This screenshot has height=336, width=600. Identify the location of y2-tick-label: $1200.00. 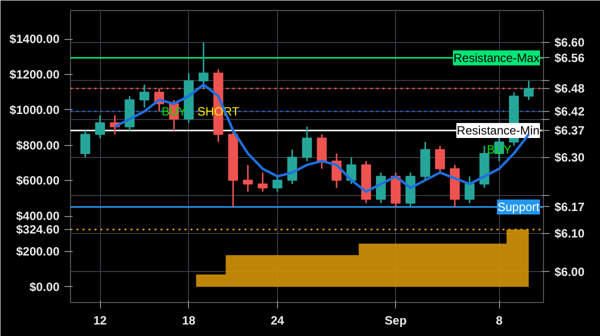
(34, 75).